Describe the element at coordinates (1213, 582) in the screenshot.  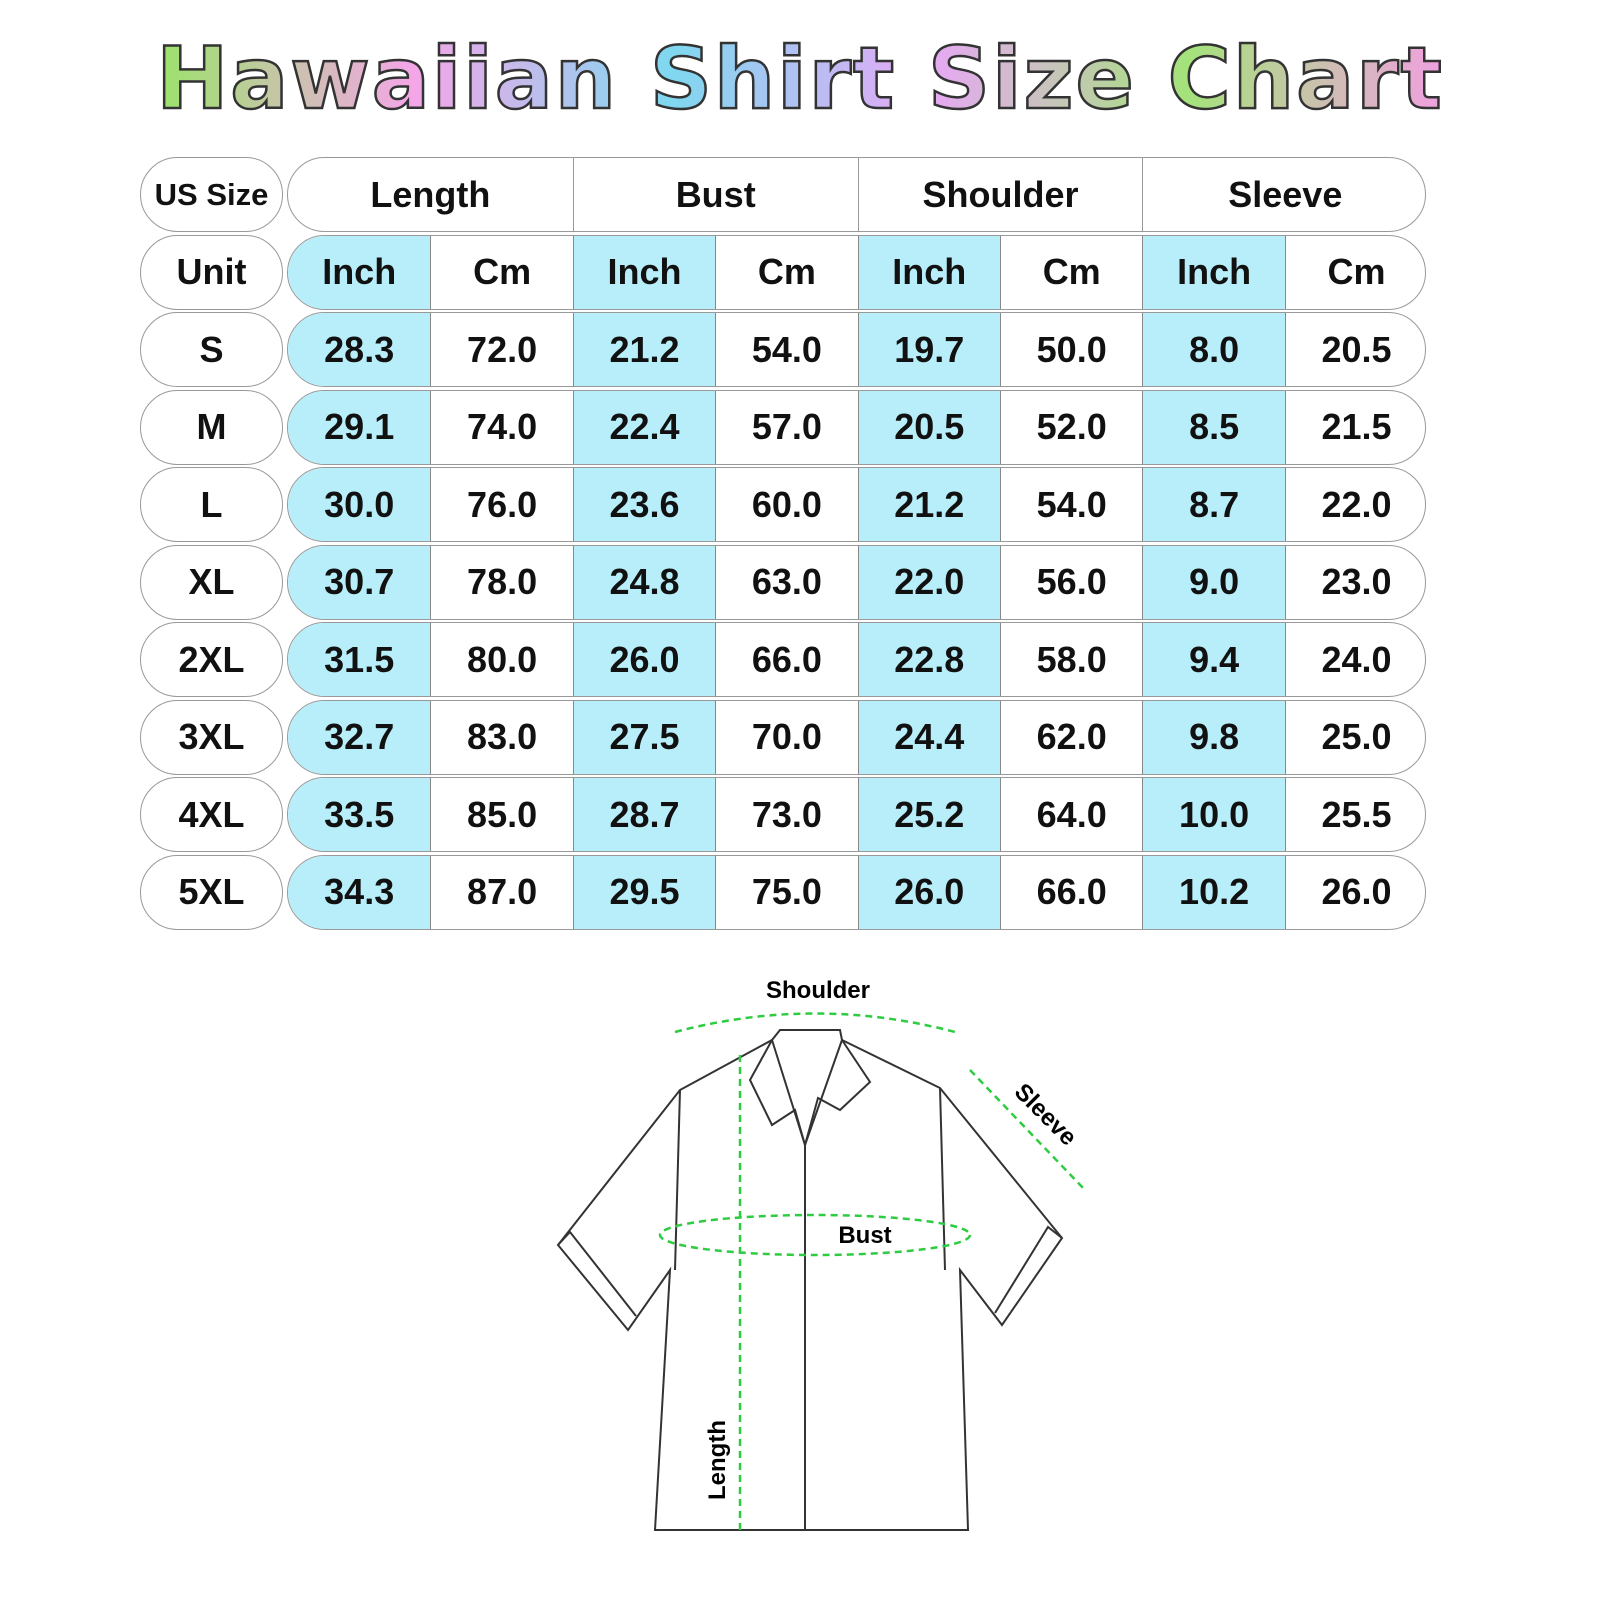
I see `value-cell: 9.0` at that location.